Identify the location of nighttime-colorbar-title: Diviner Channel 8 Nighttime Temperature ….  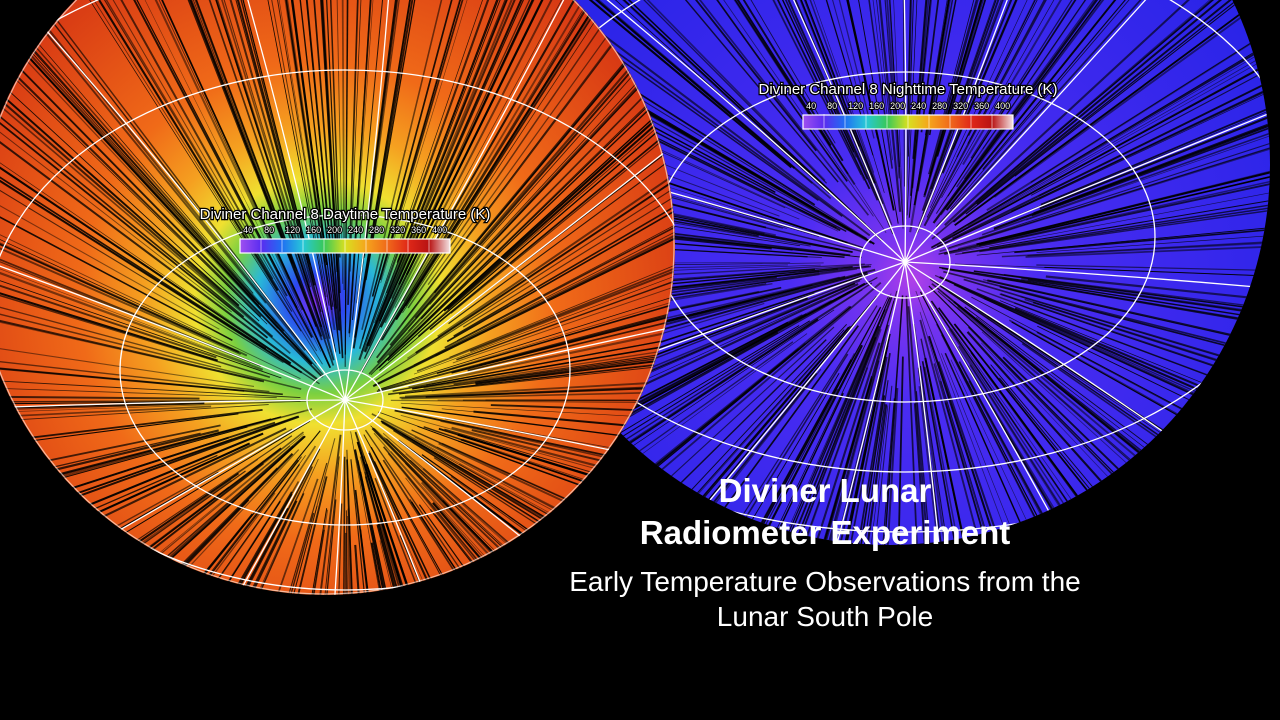
(907, 89).